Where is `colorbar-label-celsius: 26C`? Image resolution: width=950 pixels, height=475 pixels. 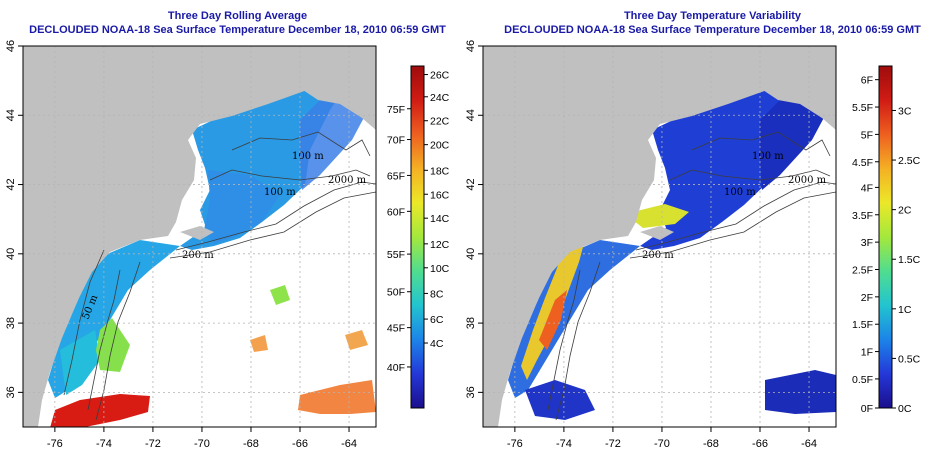
colorbar-label-celsius: 26C is located at coordinates (440, 76).